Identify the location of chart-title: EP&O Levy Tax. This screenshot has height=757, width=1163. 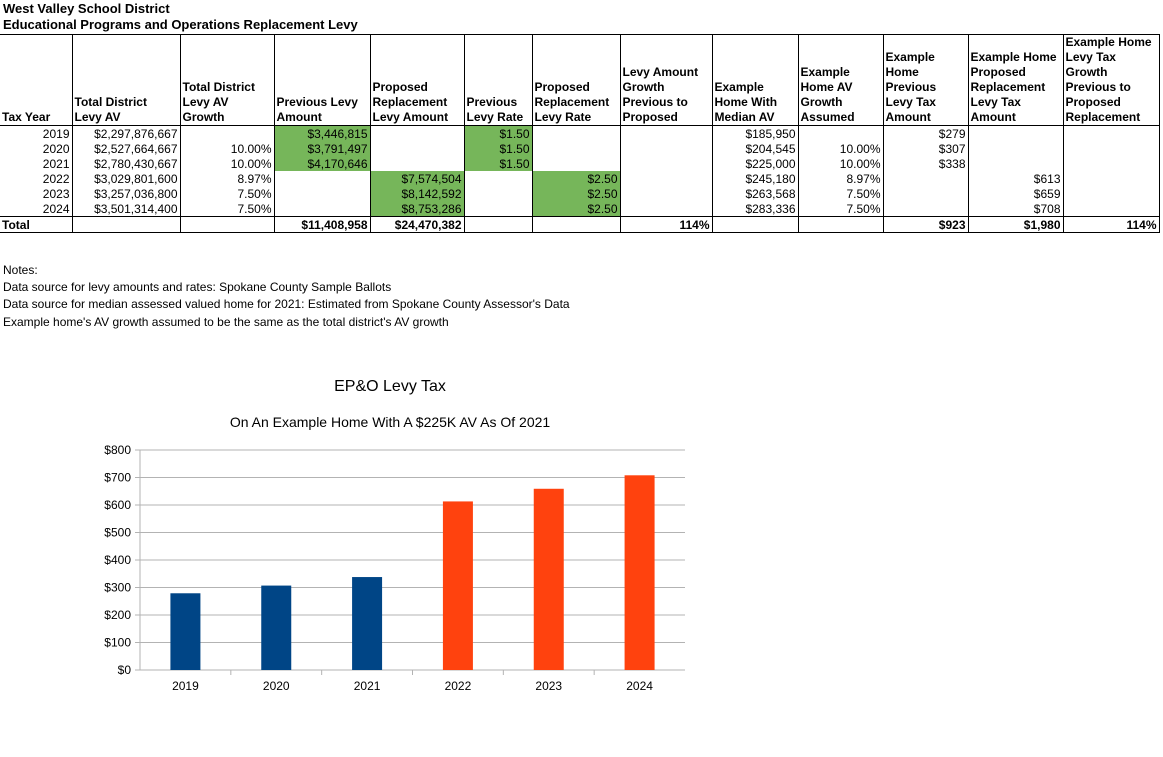
(390, 386).